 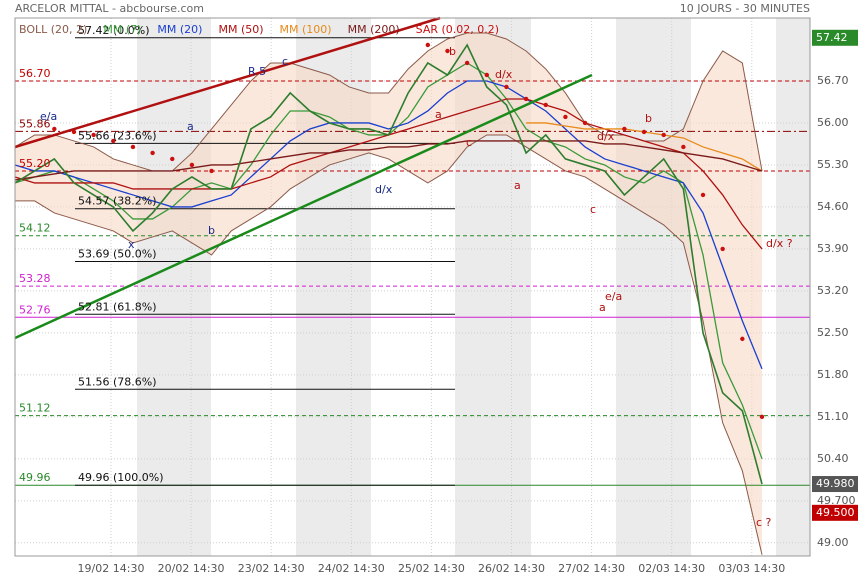 I want to click on annotation: R 5, so click(x=257, y=71).